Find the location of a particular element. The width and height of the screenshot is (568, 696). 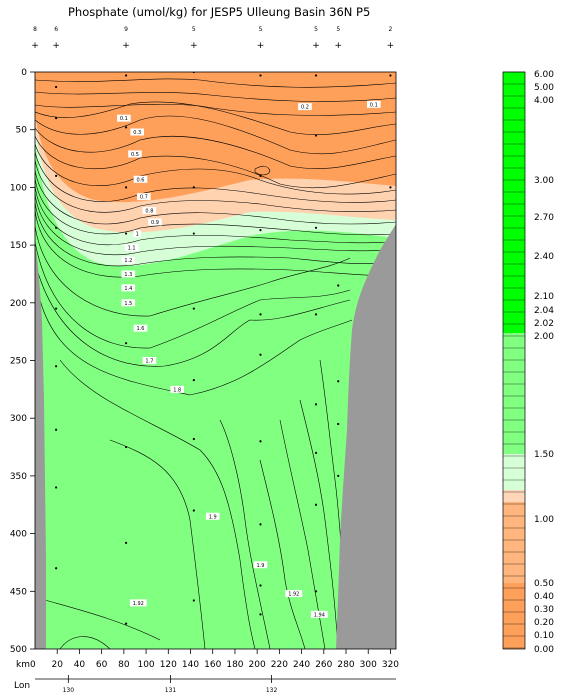

contour-label: 1.2 is located at coordinates (128, 261).